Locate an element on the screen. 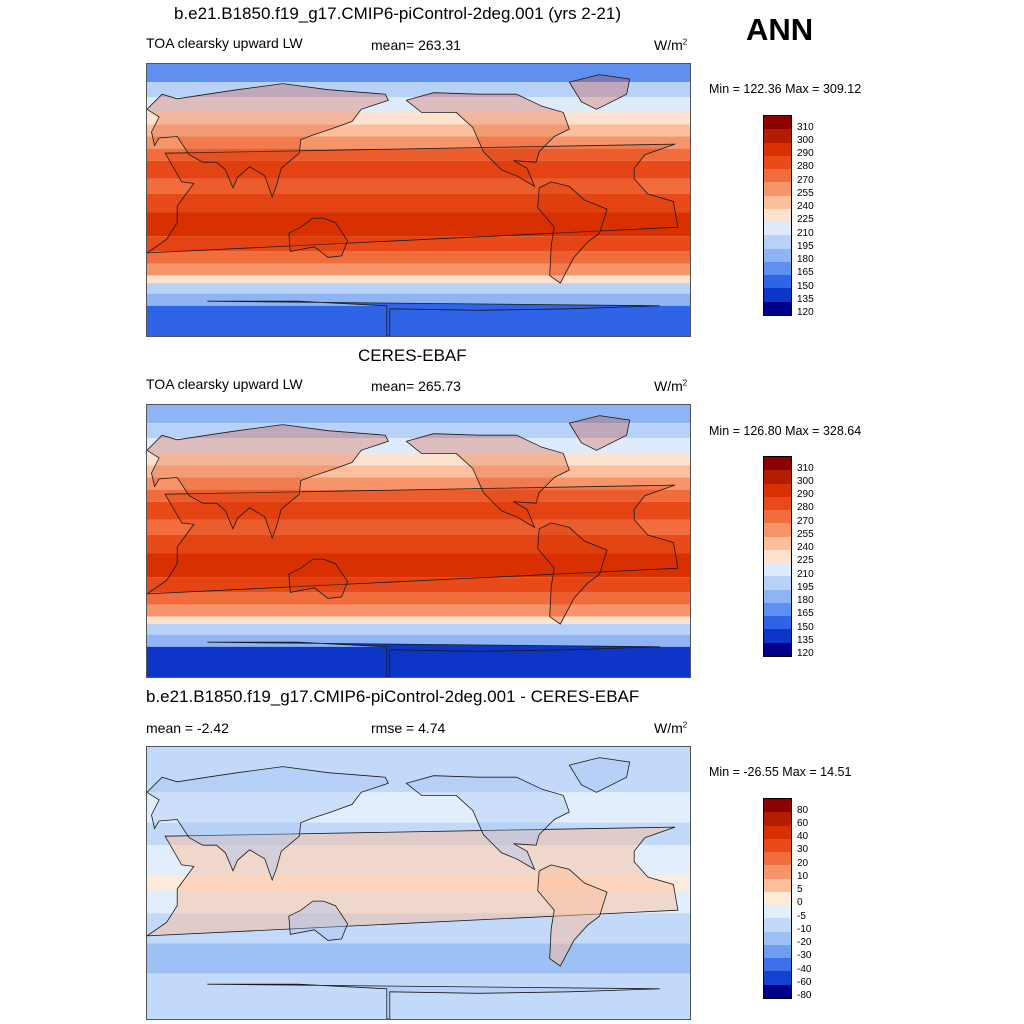  panel-1-mean-label: mean= 263.31 is located at coordinates (416, 45).